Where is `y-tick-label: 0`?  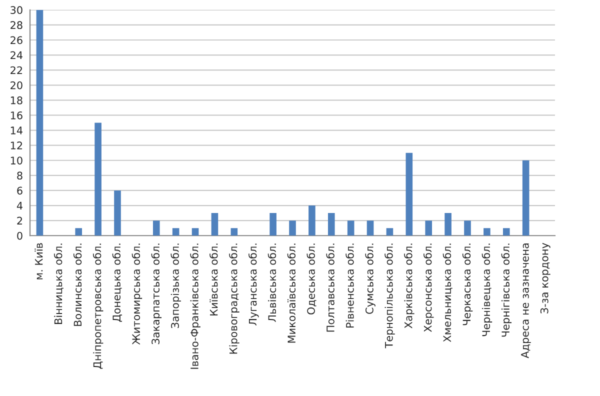
y-tick-label: 0 is located at coordinates (19, 236).